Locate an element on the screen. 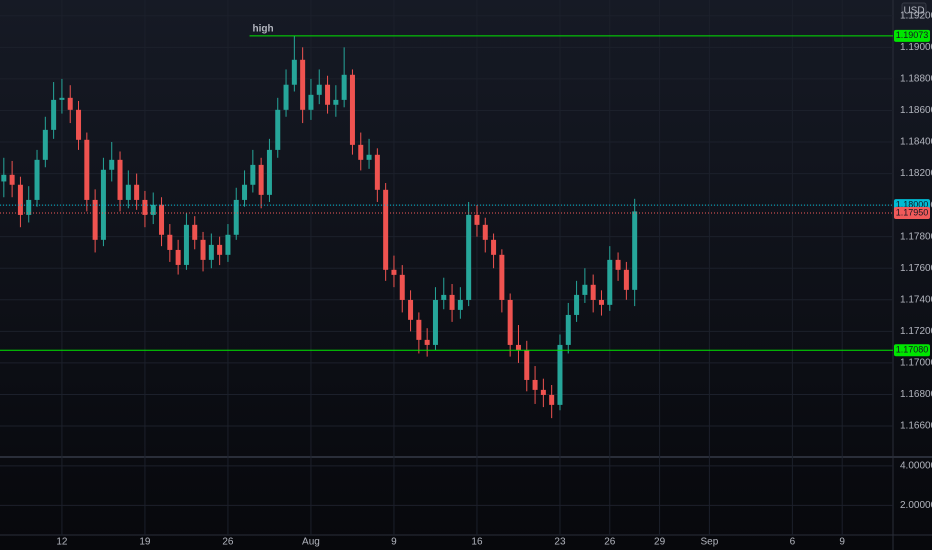 The width and height of the screenshot is (932, 550). y-tick-label: 2.00000 is located at coordinates (916, 505).